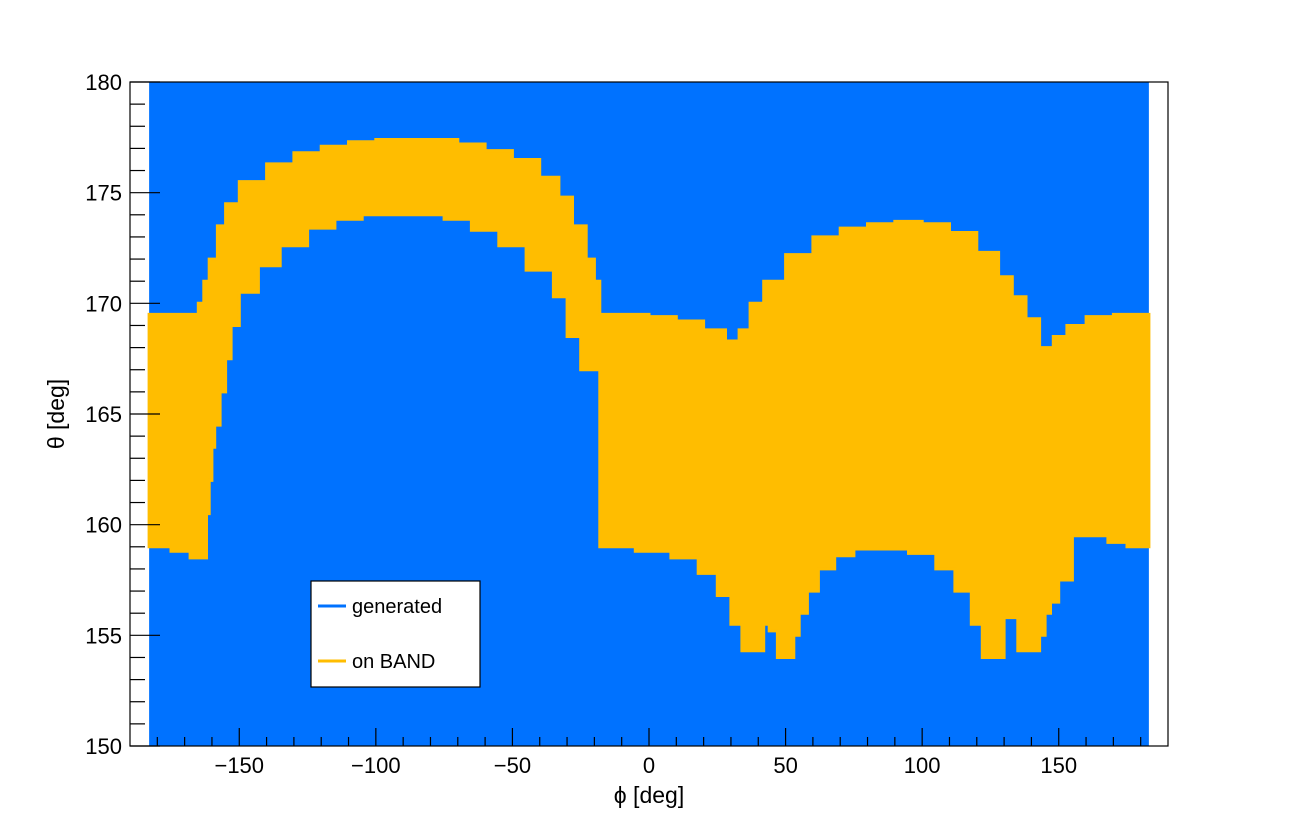 This screenshot has height=830, width=1298. I want to click on x-axis-title: ϕ [deg], so click(649, 795).